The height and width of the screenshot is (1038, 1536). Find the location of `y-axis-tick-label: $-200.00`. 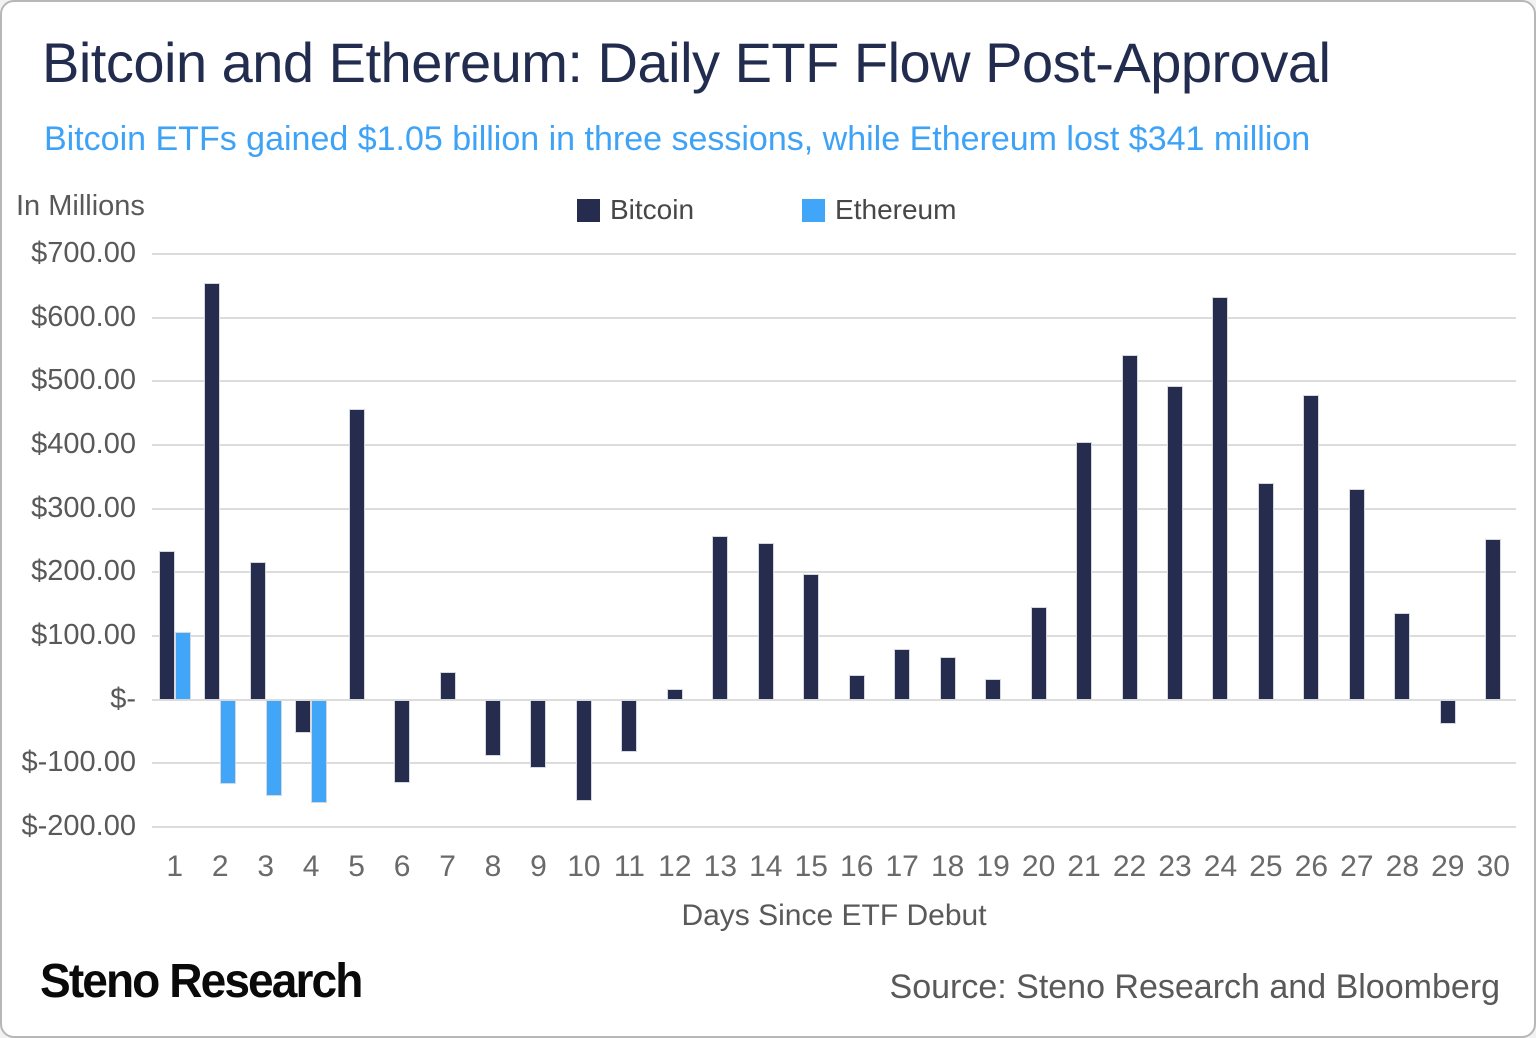

y-axis-tick-label: $-200.00 is located at coordinates (79, 826).